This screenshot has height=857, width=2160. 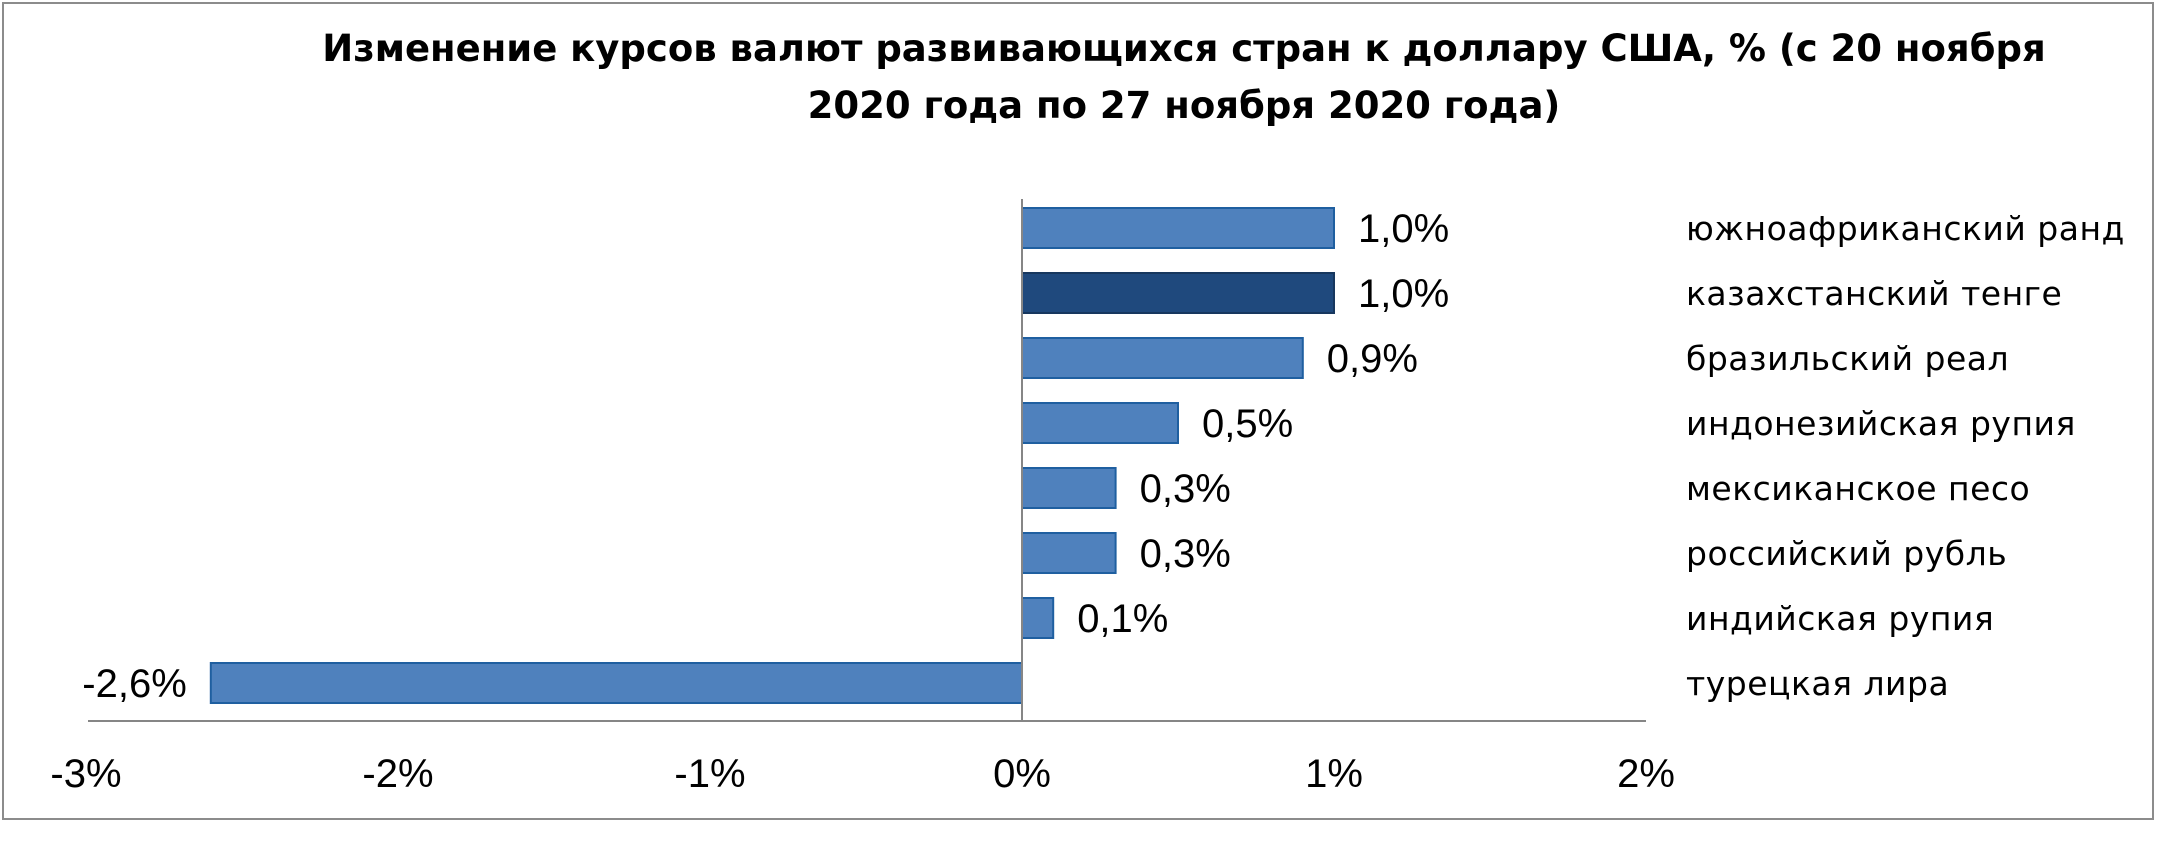 What do you see at coordinates (1372, 359) in the screenshot?
I see `data-label: 0,9%` at bounding box center [1372, 359].